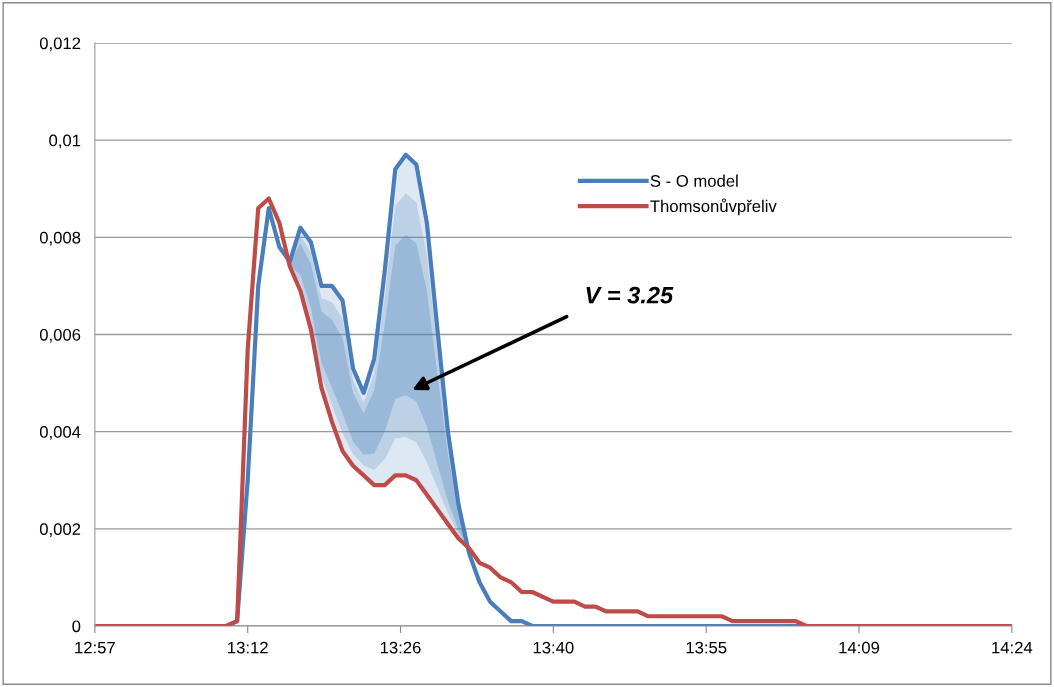 Image resolution: width=1054 pixels, height=687 pixels. Describe the element at coordinates (60, 530) in the screenshot. I see `y-tick-label: 0,002` at that location.